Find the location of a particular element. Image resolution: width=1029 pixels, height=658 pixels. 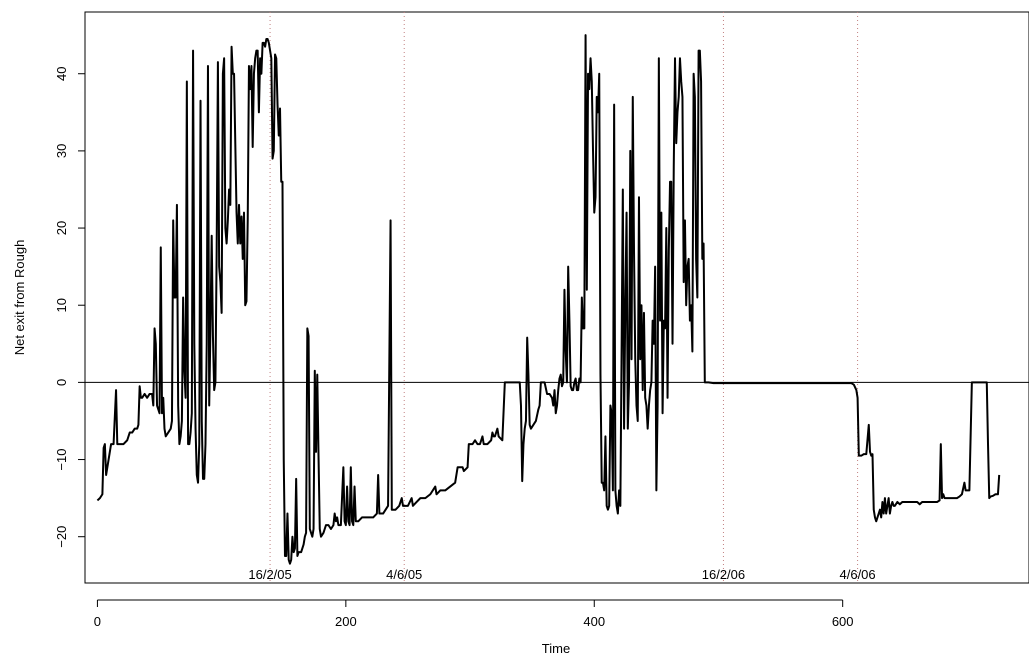

event-label: 16/2/05 is located at coordinates (269, 574).